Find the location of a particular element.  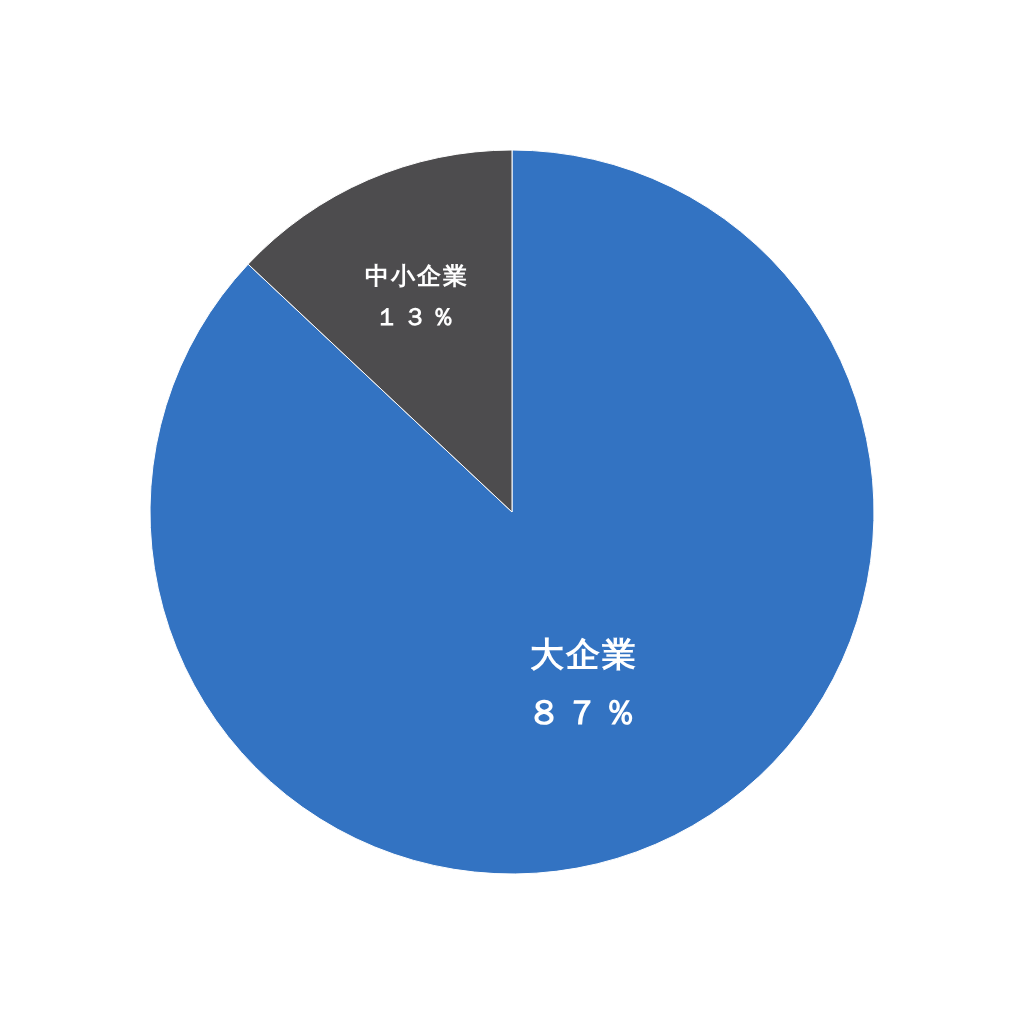

data-label: １３％ is located at coordinates (417, 317).